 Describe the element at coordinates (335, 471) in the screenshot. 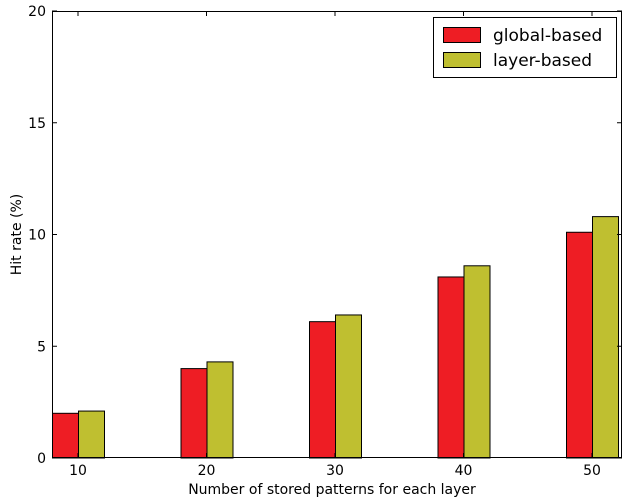

I see `x-tick-label: 30` at that location.